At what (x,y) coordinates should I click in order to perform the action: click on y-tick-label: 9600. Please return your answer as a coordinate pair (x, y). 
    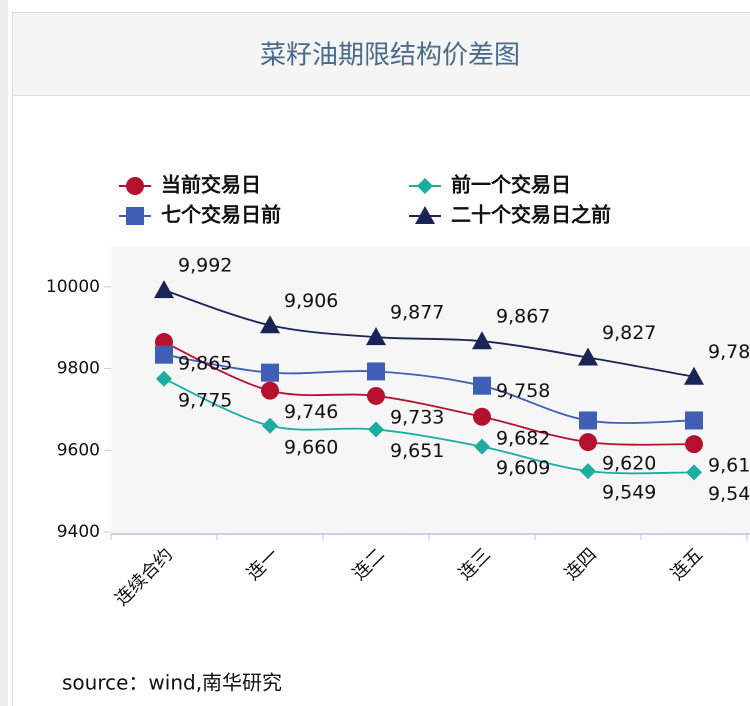
    Looking at the image, I should click on (78, 450).